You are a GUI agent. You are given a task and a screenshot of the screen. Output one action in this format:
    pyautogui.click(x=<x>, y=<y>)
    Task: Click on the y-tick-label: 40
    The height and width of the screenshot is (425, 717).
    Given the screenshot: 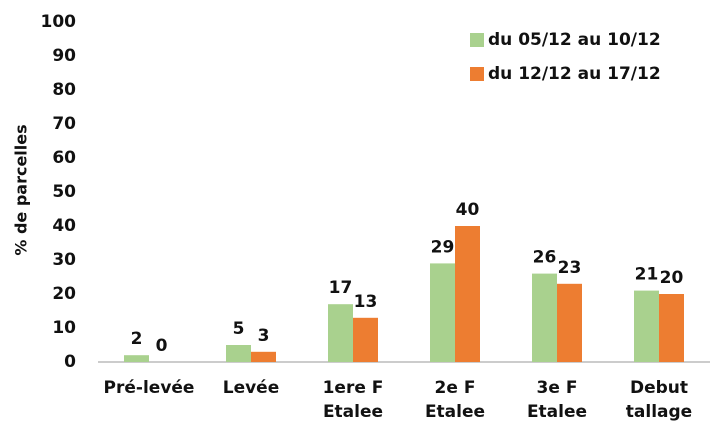 What is the action you would take?
    pyautogui.click(x=64, y=226)
    